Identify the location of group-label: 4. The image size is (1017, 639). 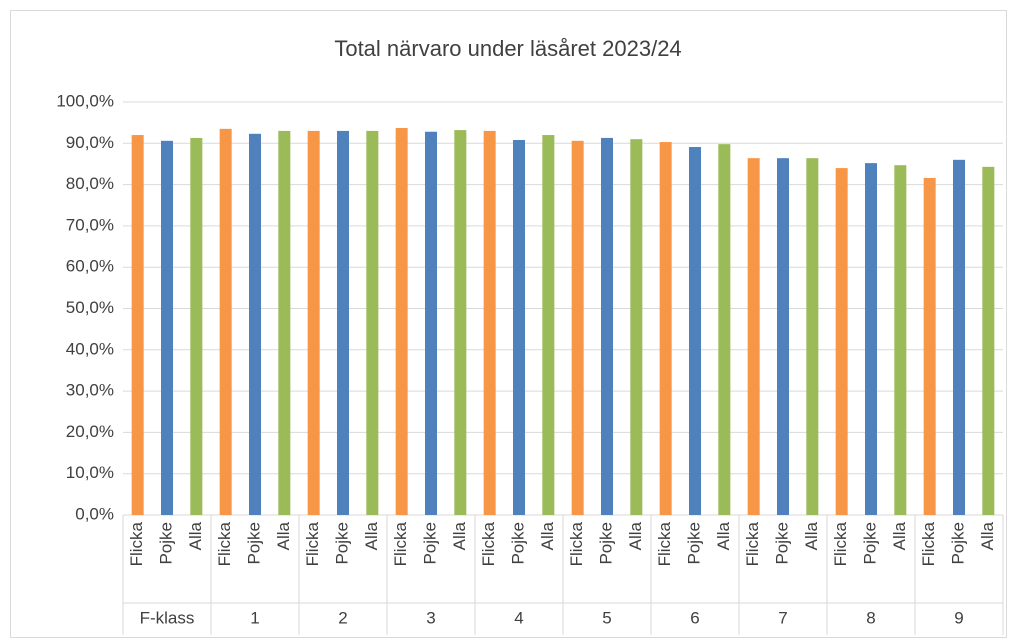
(518, 617).